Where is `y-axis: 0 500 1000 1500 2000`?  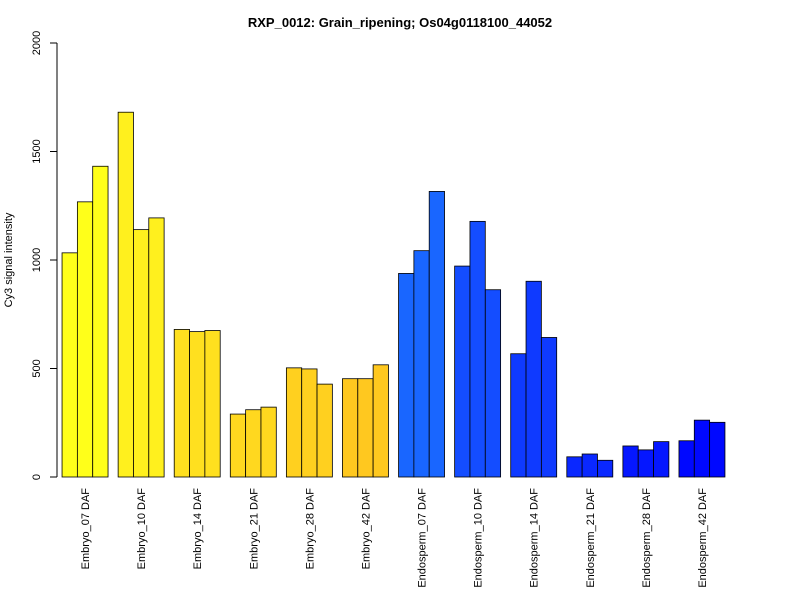
y-axis: 0 500 1000 1500 2000 is located at coordinates (44, 255).